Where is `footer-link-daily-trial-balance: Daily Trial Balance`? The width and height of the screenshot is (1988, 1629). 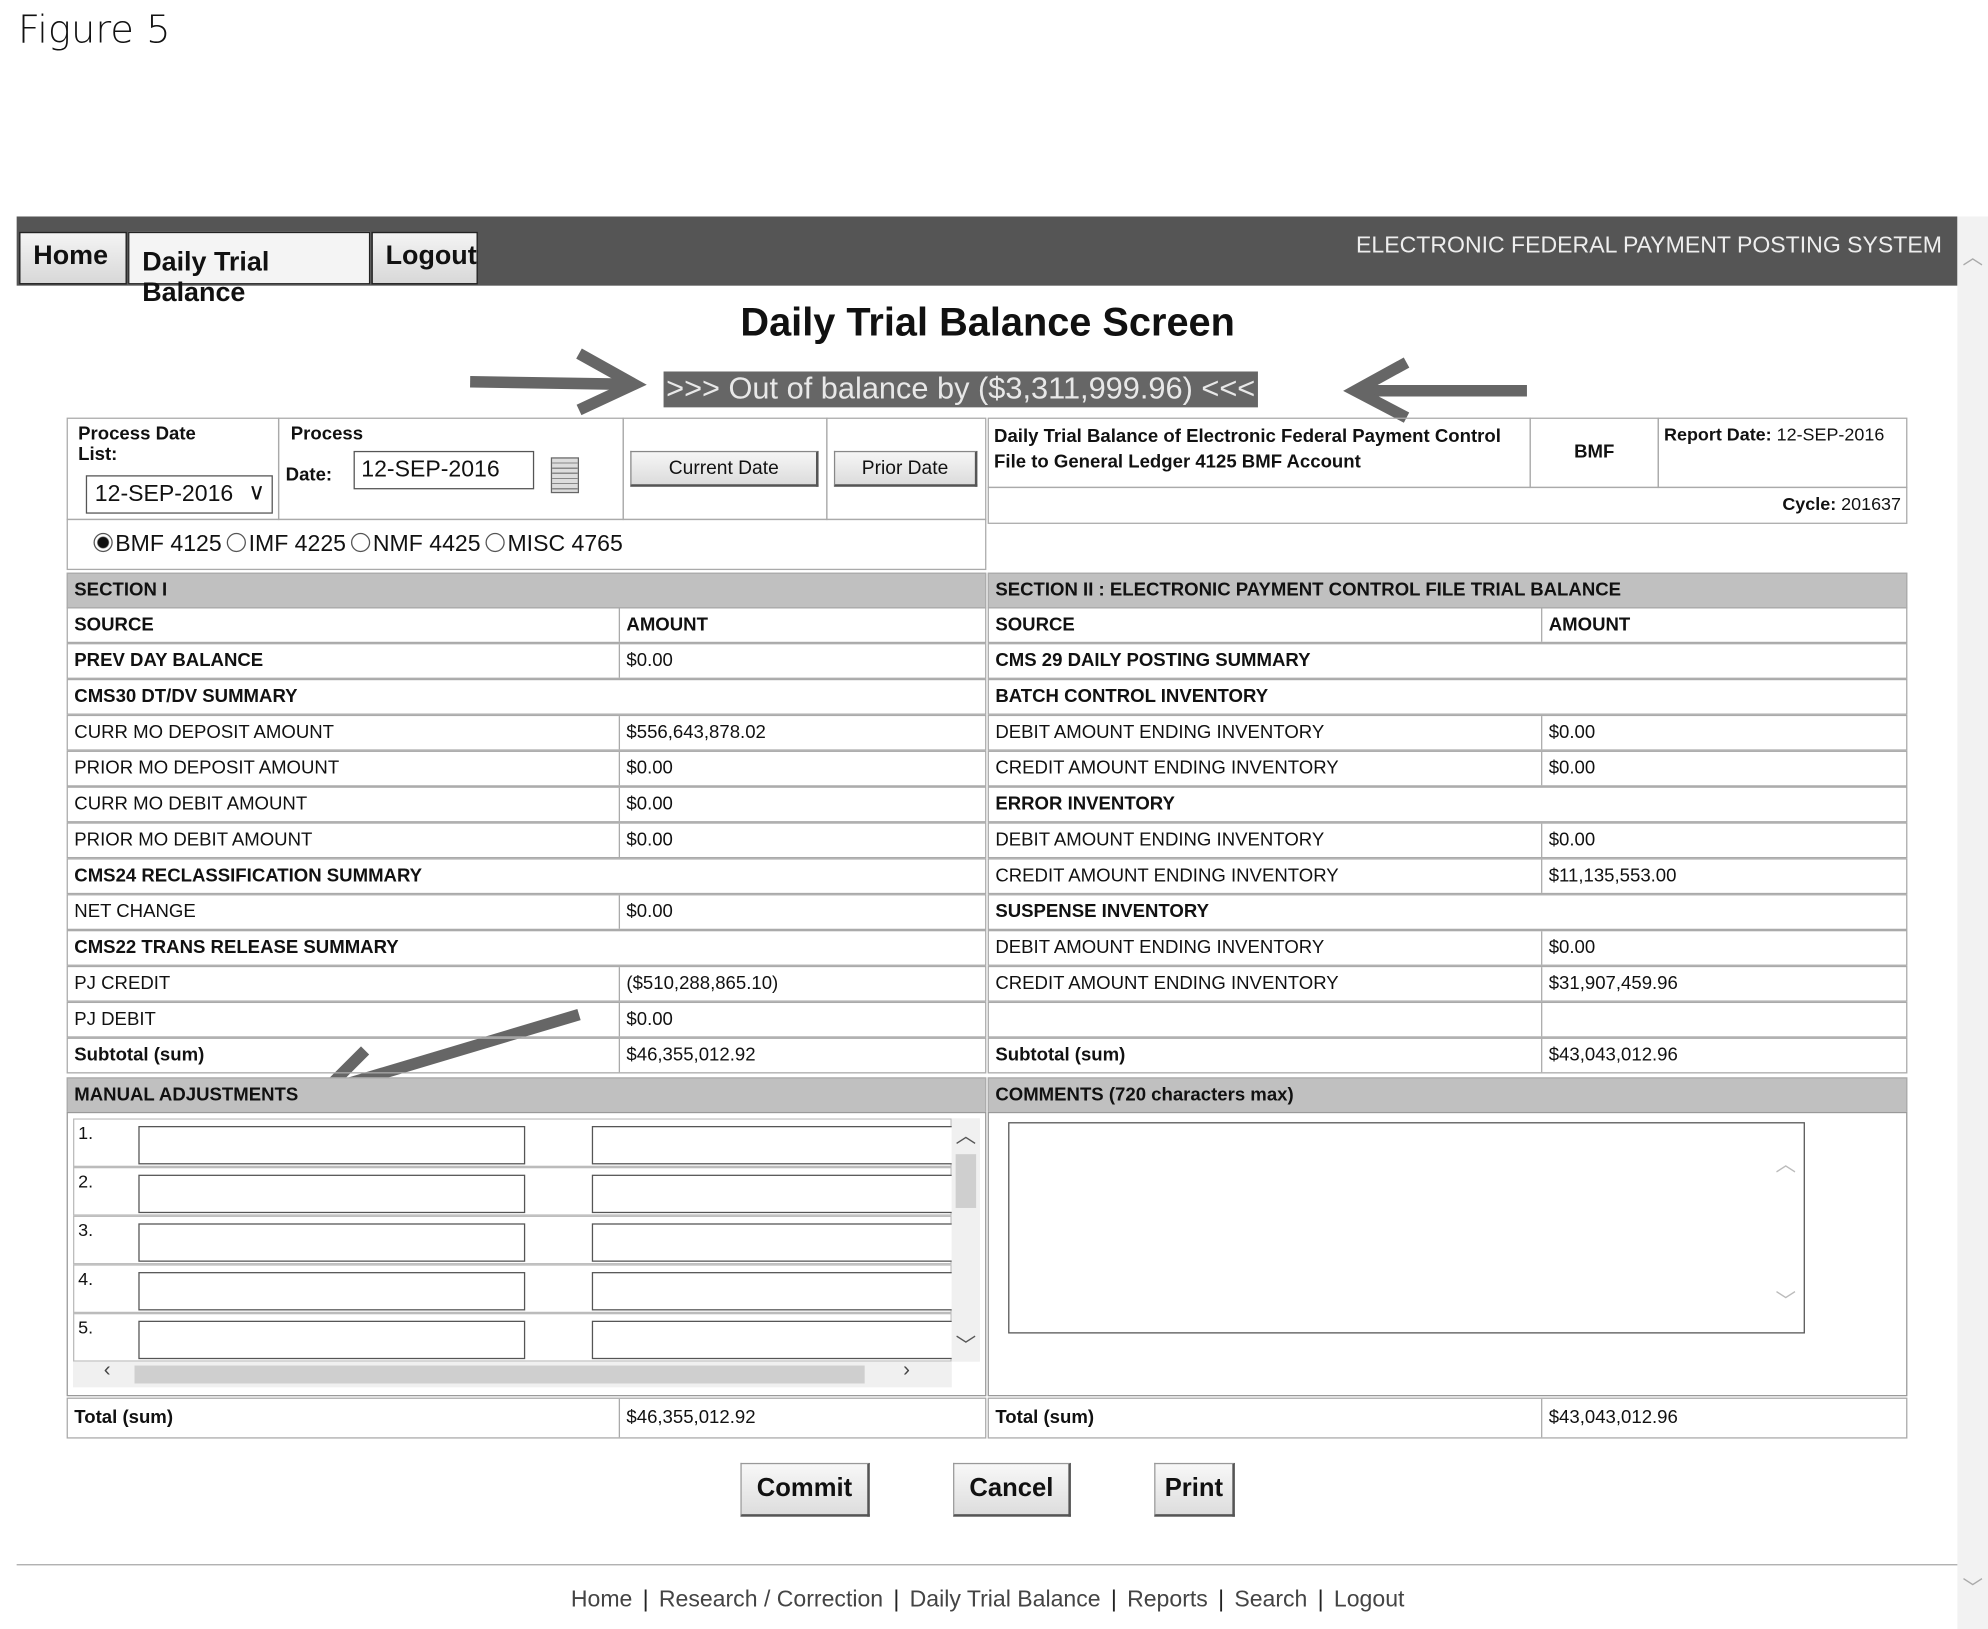 footer-link-daily-trial-balance: Daily Trial Balance is located at coordinates (1005, 1598).